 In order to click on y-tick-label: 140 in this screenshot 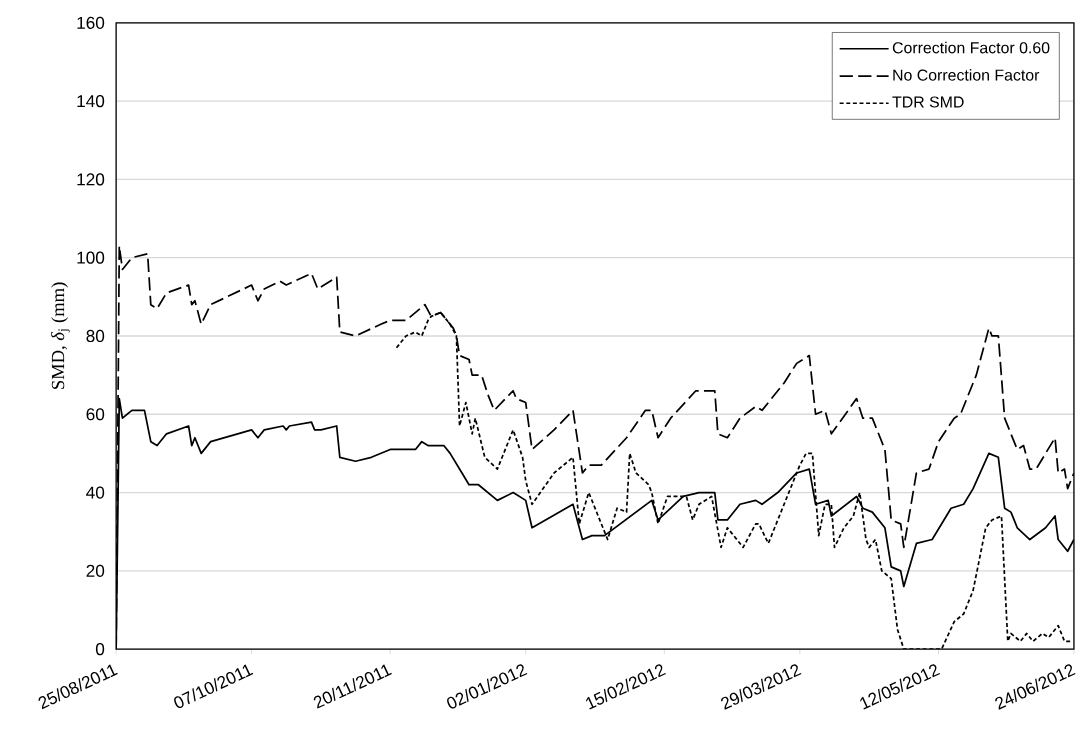, I will do `click(91, 101)`.